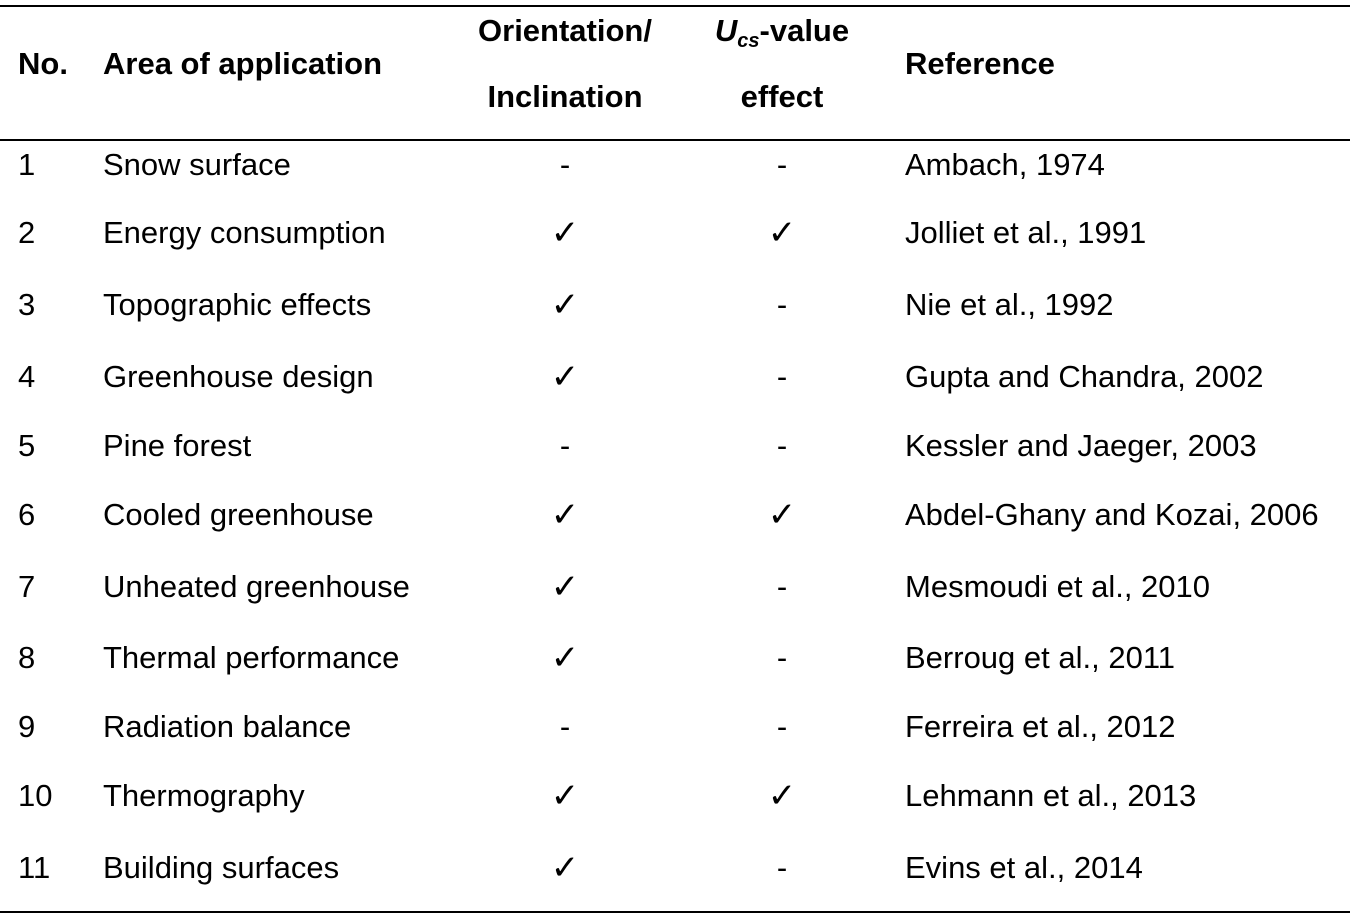  What do you see at coordinates (27, 726) in the screenshot?
I see `cell-no: 9` at bounding box center [27, 726].